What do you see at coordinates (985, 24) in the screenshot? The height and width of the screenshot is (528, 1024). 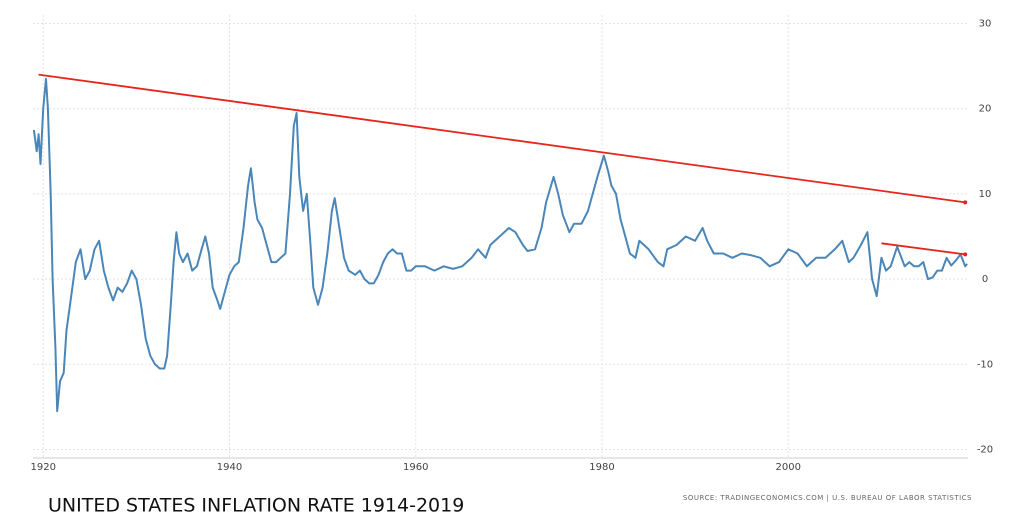 I see `y-tick-label: 30` at bounding box center [985, 24].